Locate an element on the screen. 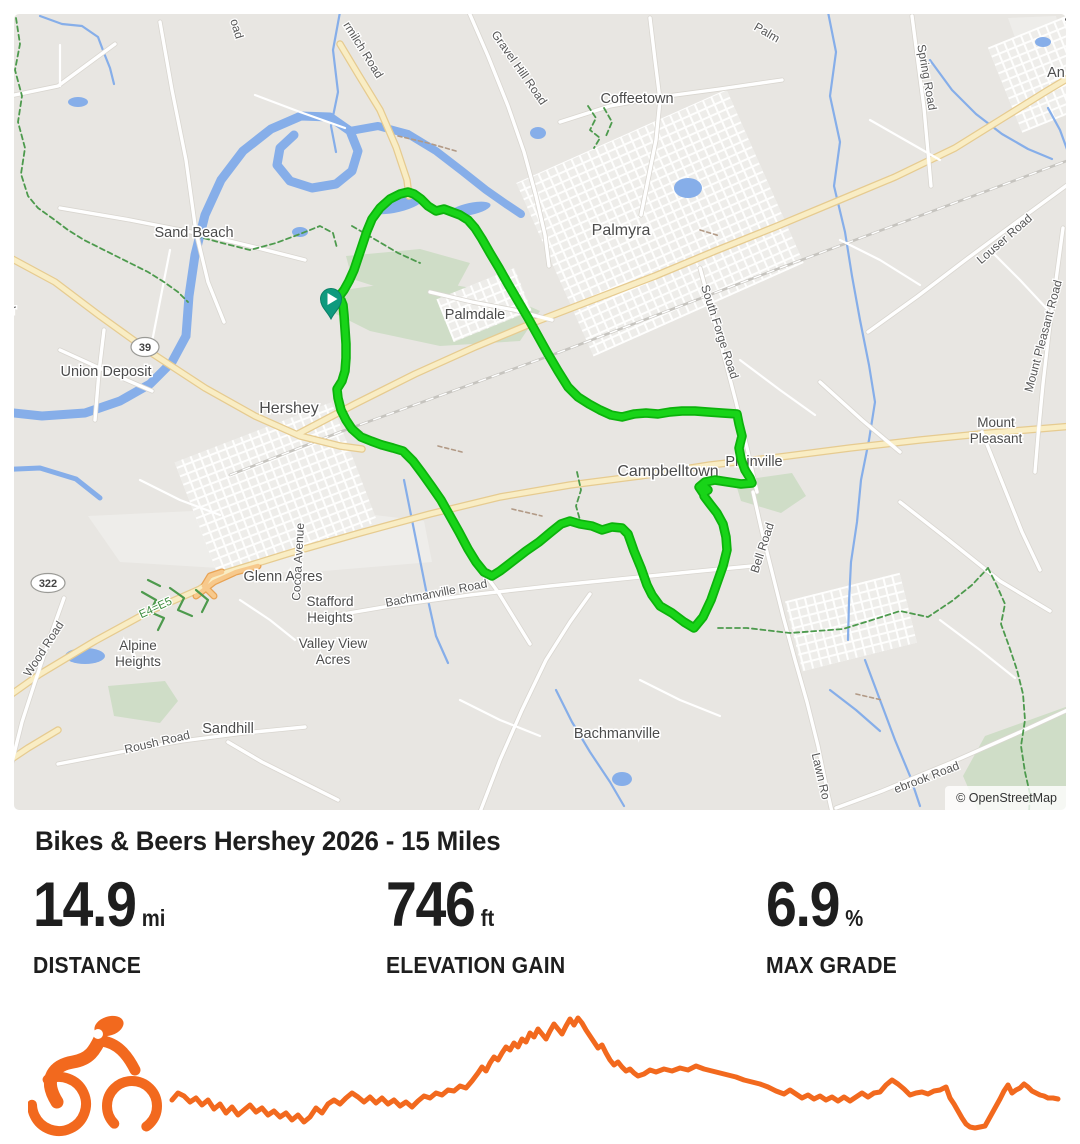 The width and height of the screenshot is (1080, 1144). elevation-gain-value: 746 ft is located at coordinates (440, 905).